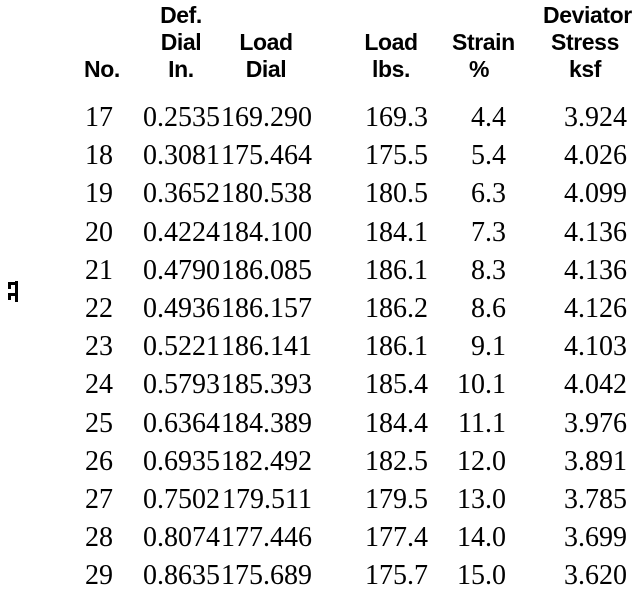 The image size is (640, 595). What do you see at coordinates (336, 118) in the screenshot?
I see `table-row: 17 0.2535 169.290 169.3 4.4 3.924` at bounding box center [336, 118].